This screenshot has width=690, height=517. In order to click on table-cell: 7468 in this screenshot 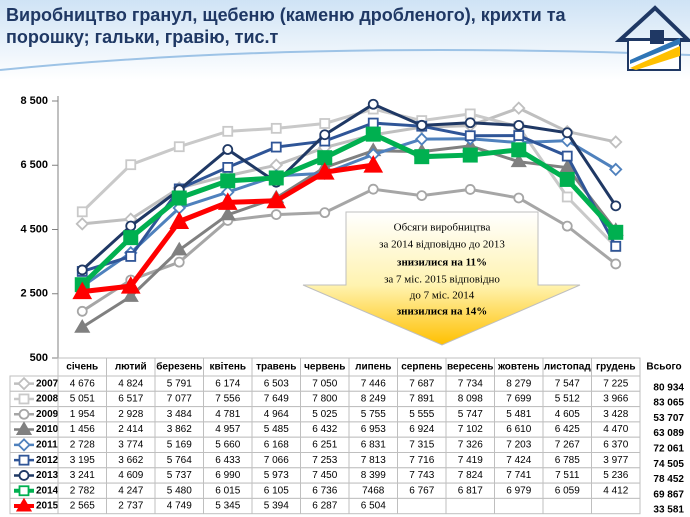, I will do `click(373, 490)`.